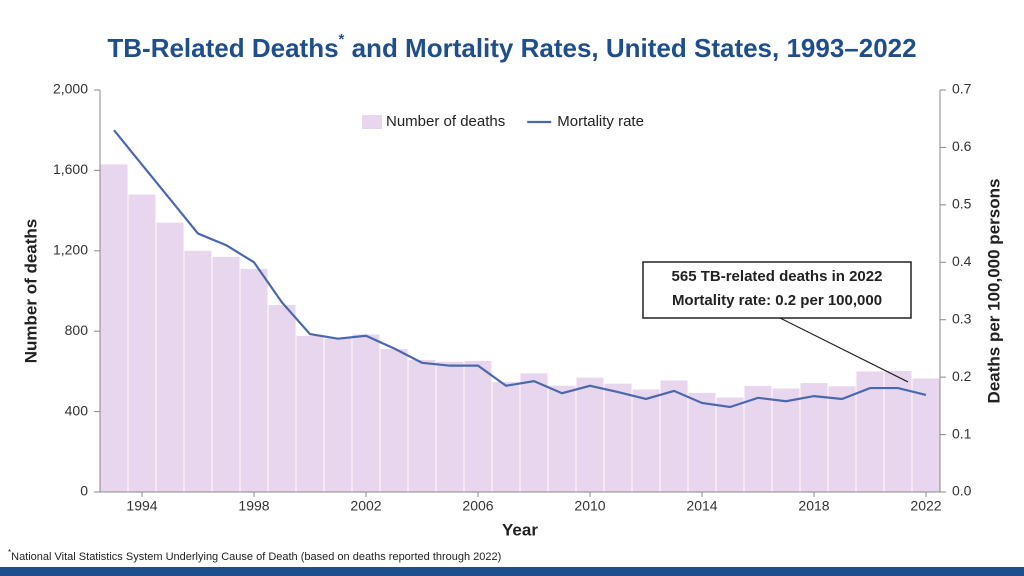  Describe the element at coordinates (701, 506) in the screenshot. I see `x-tick-label: 2014` at that location.